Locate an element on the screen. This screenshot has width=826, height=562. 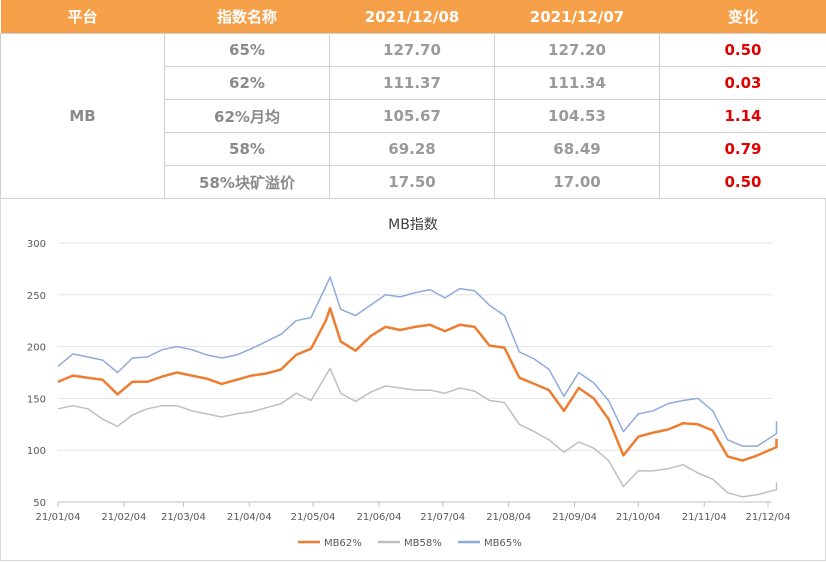
table-header-row: 平台 指数名称 2021/12/08 2021/12/07 变化 is located at coordinates (413, 17).